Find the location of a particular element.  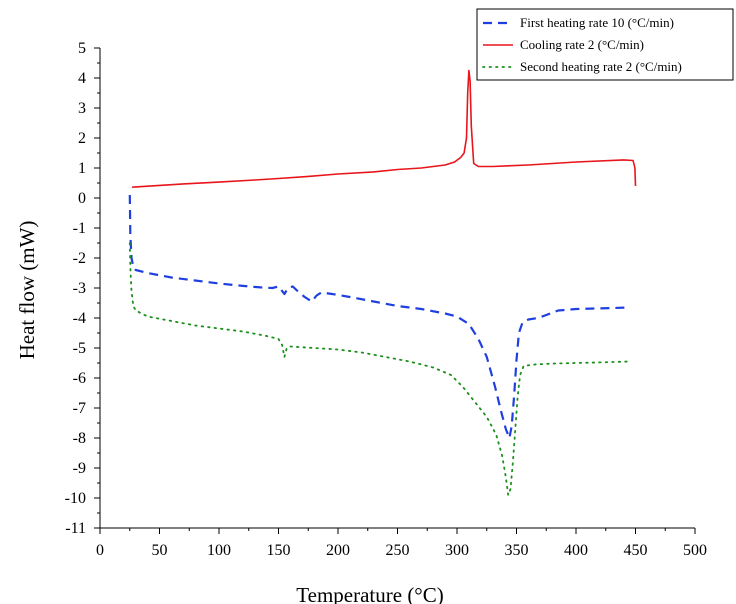

x-tick-label: 500 is located at coordinates (695, 550).